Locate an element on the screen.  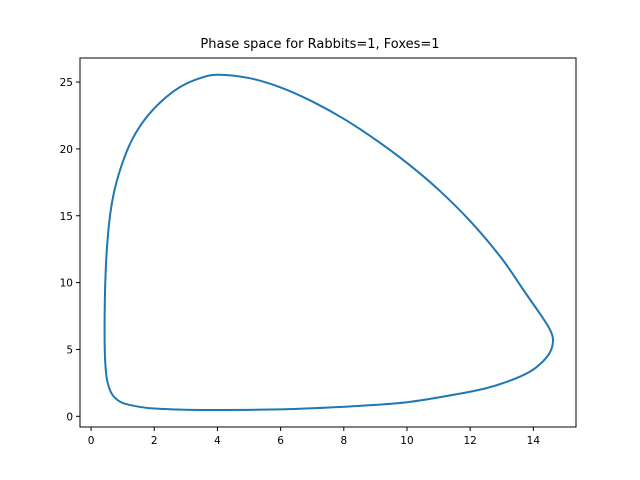
y-tick-label: 15 is located at coordinates (66, 217).